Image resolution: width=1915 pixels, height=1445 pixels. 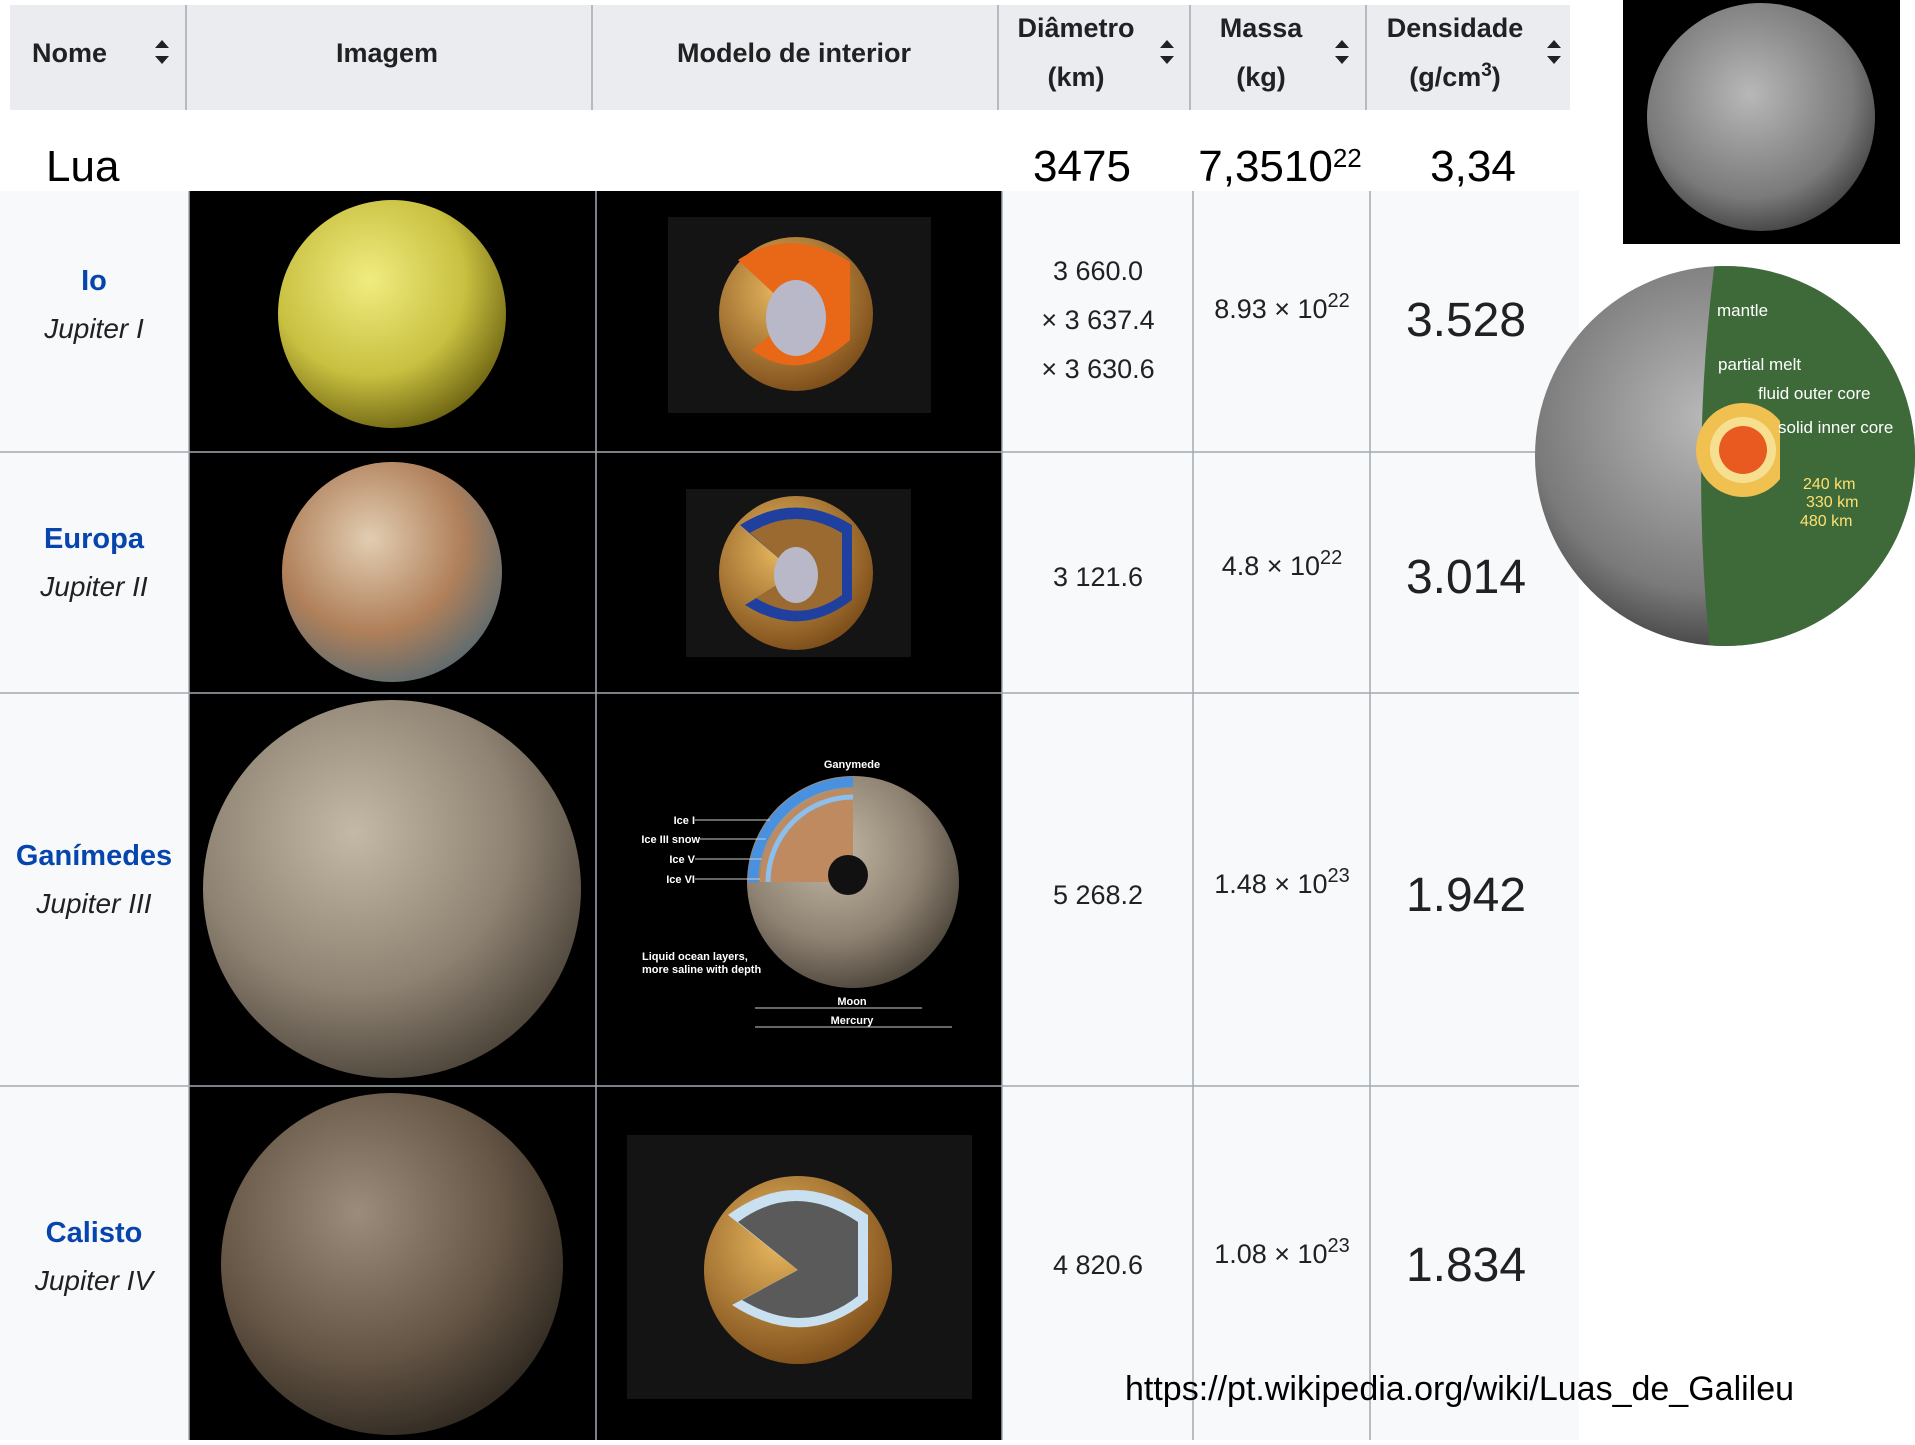 I want to click on mass: 4.8 × 10²², so click(x=1282, y=564).